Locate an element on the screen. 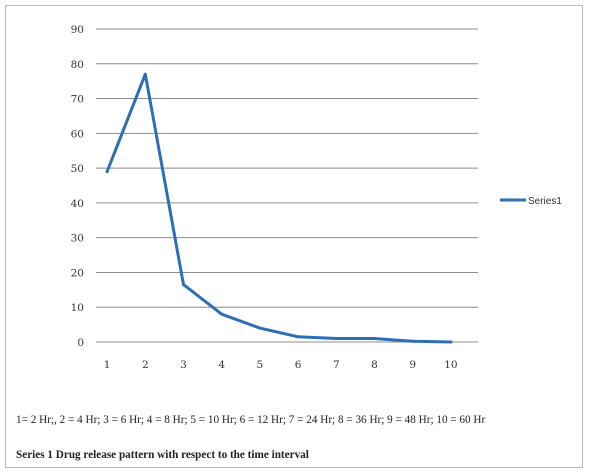  legend-label: Series1 is located at coordinates (545, 201).